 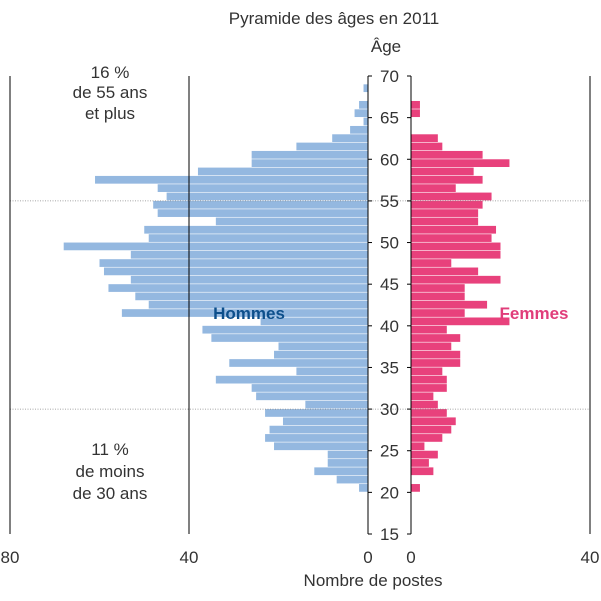 I want to click on y-tick-label: 35, so click(x=389, y=367).